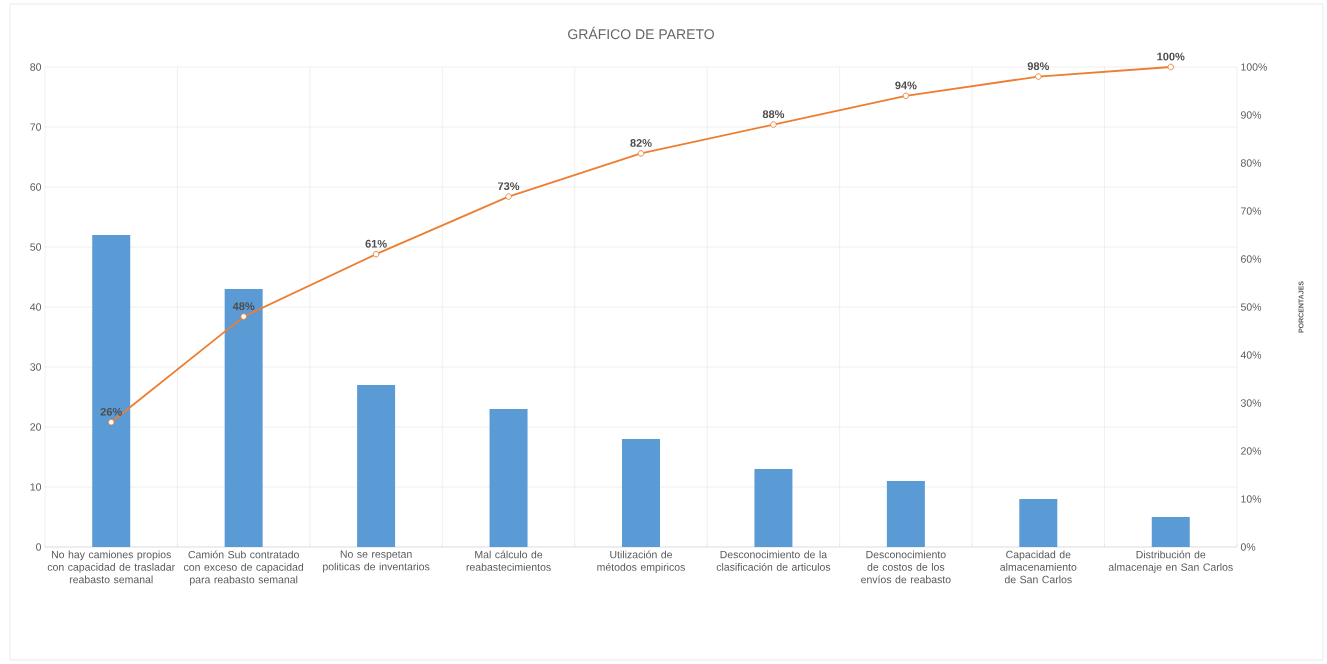 The width and height of the screenshot is (1327, 664). I want to click on y2-tick-label: 0%, so click(1248, 547).